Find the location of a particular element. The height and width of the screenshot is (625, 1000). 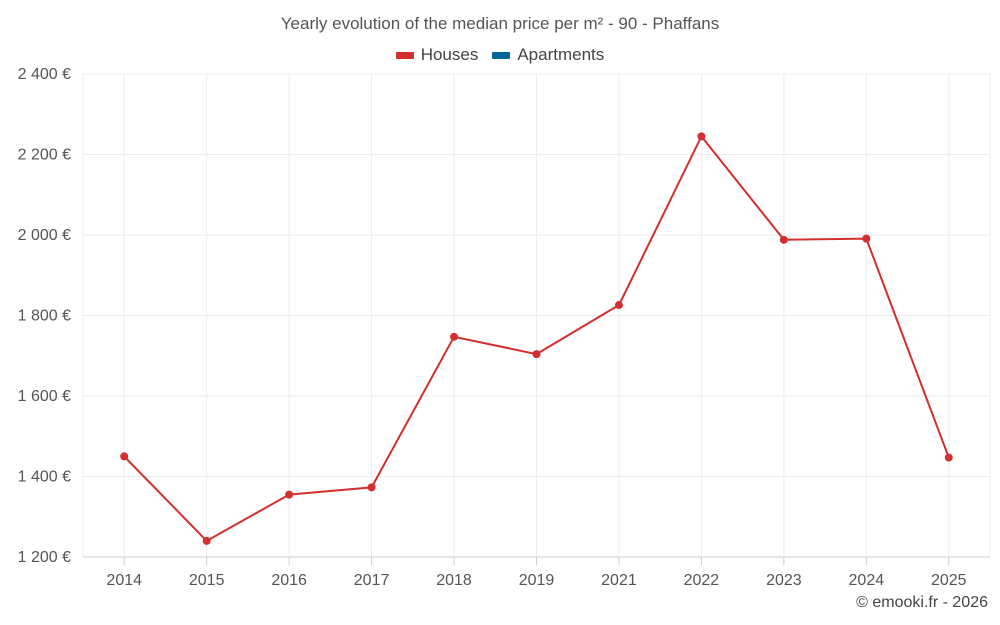

x-tick-label: 2025 is located at coordinates (949, 580).